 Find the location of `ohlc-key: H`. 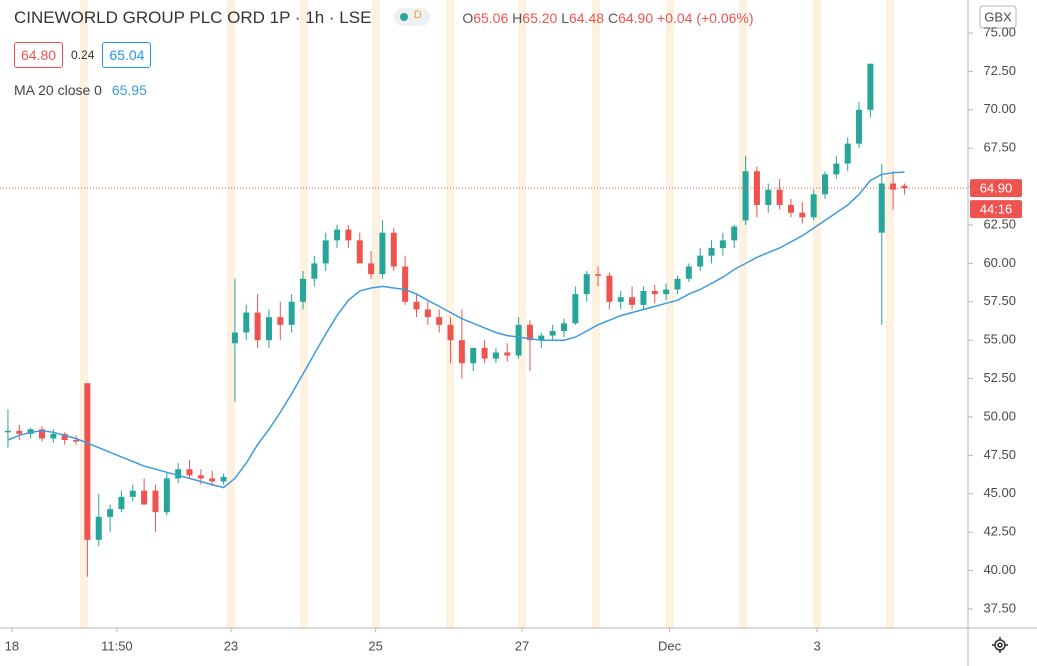

ohlc-key: H is located at coordinates (517, 18).